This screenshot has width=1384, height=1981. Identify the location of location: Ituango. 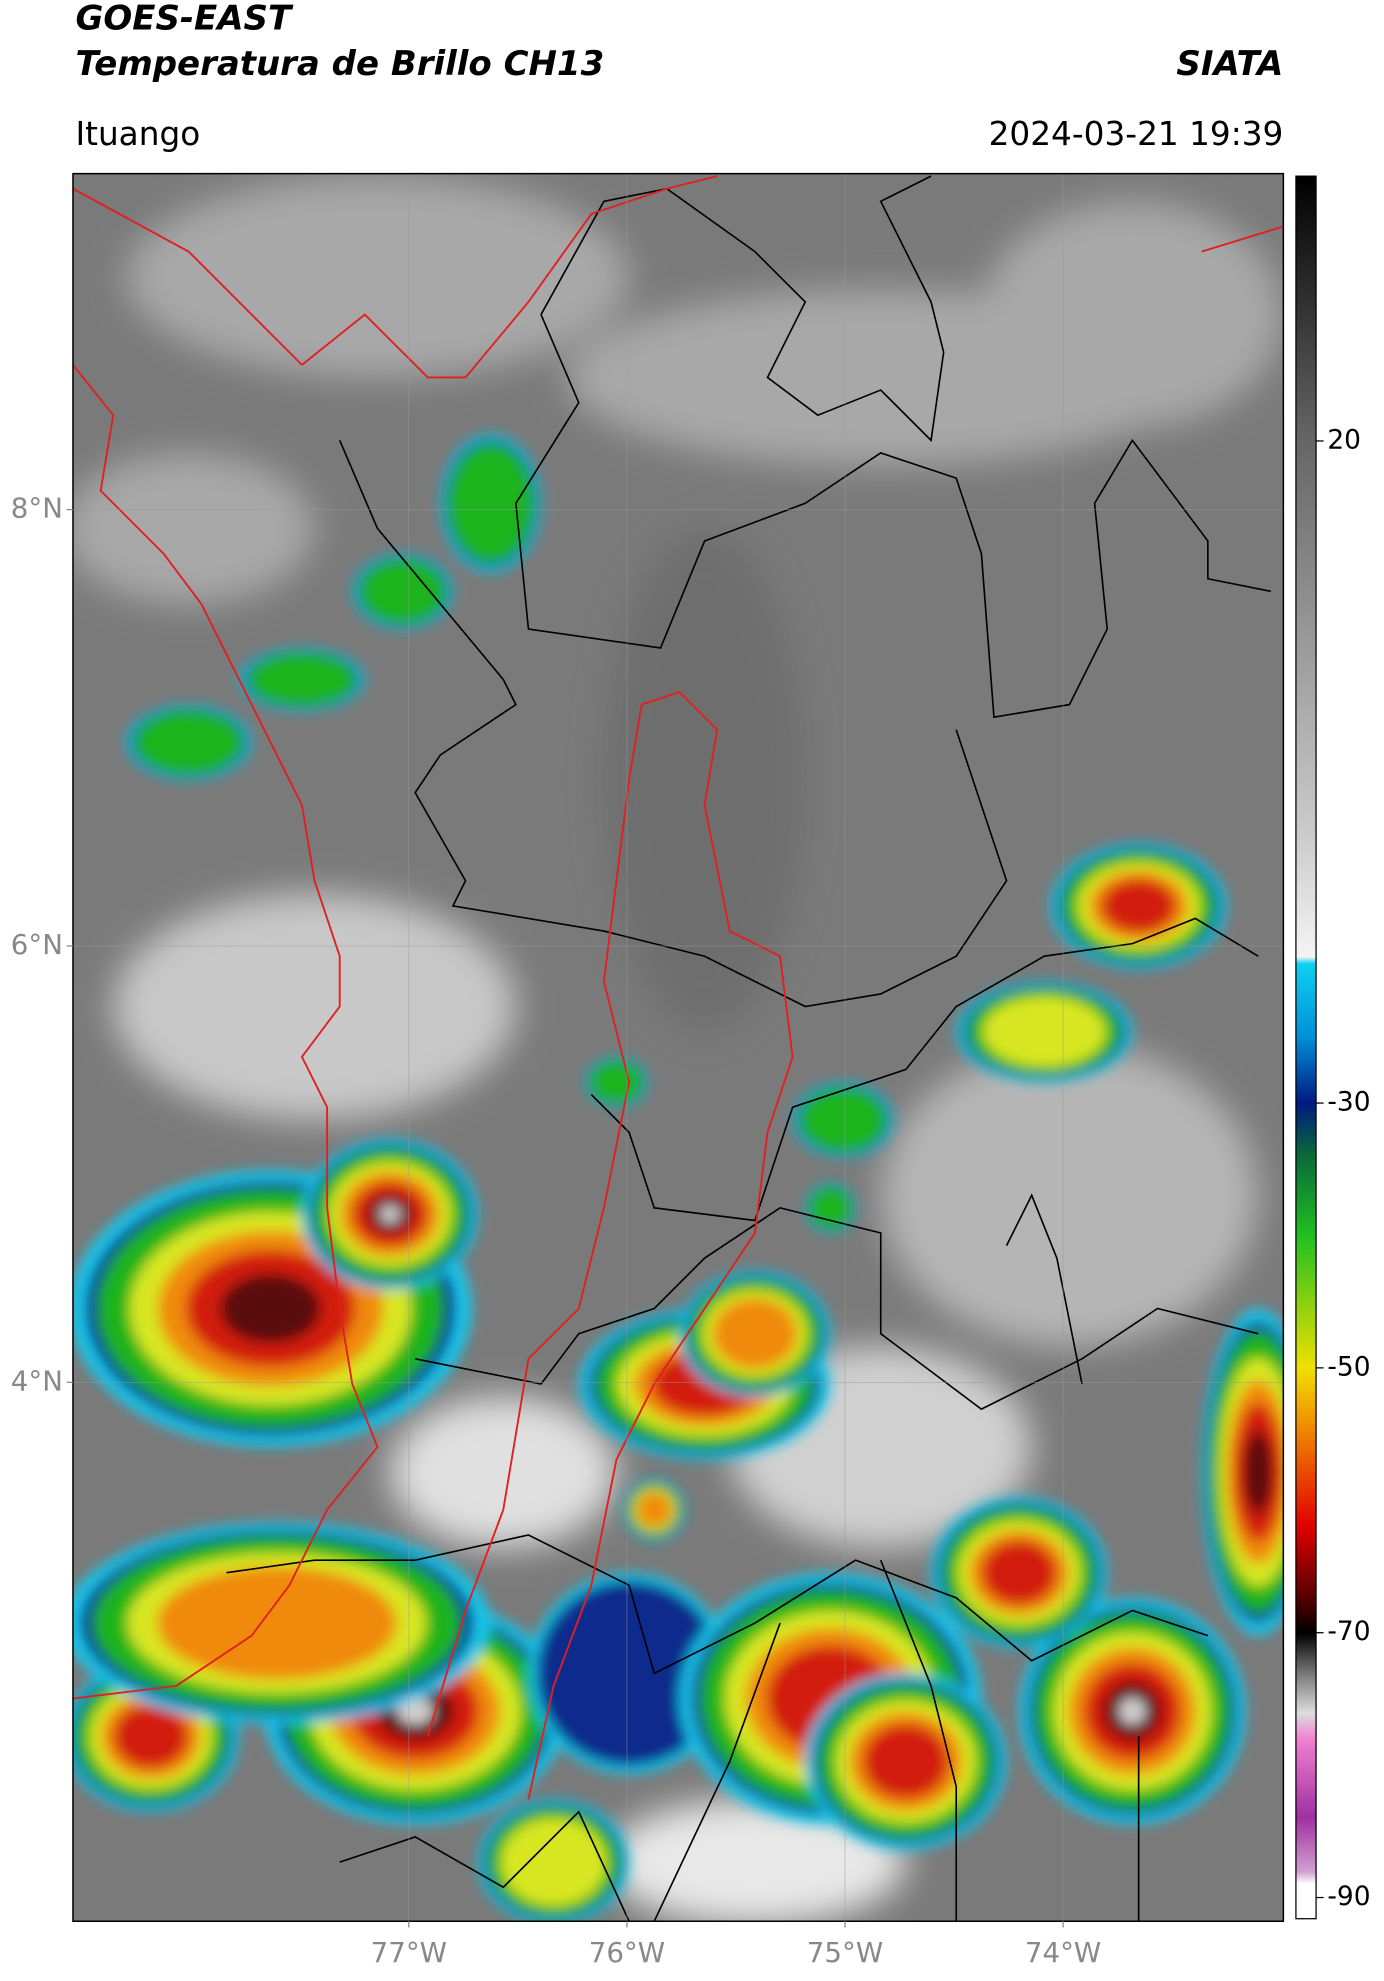
(137, 134).